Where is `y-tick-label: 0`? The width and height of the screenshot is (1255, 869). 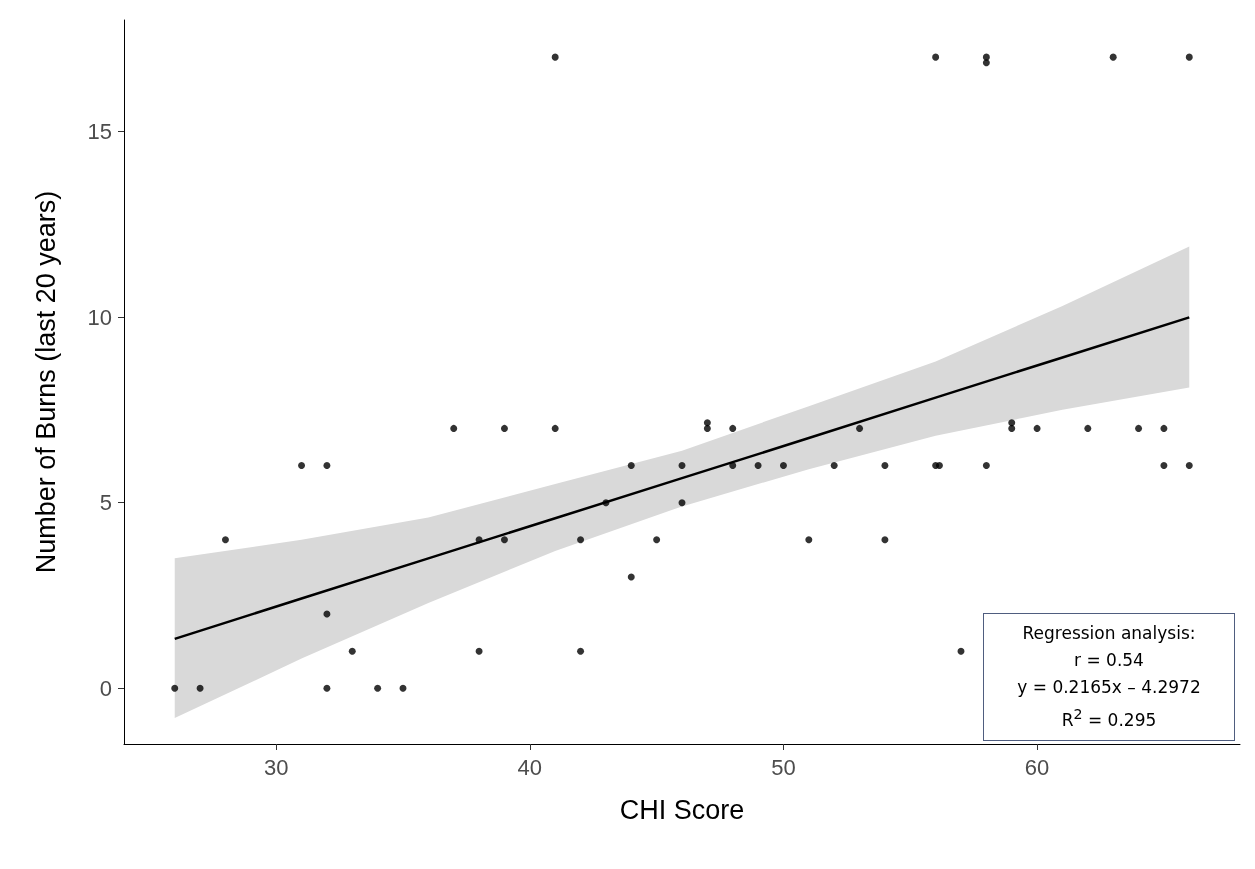 y-tick-label: 0 is located at coordinates (105, 688).